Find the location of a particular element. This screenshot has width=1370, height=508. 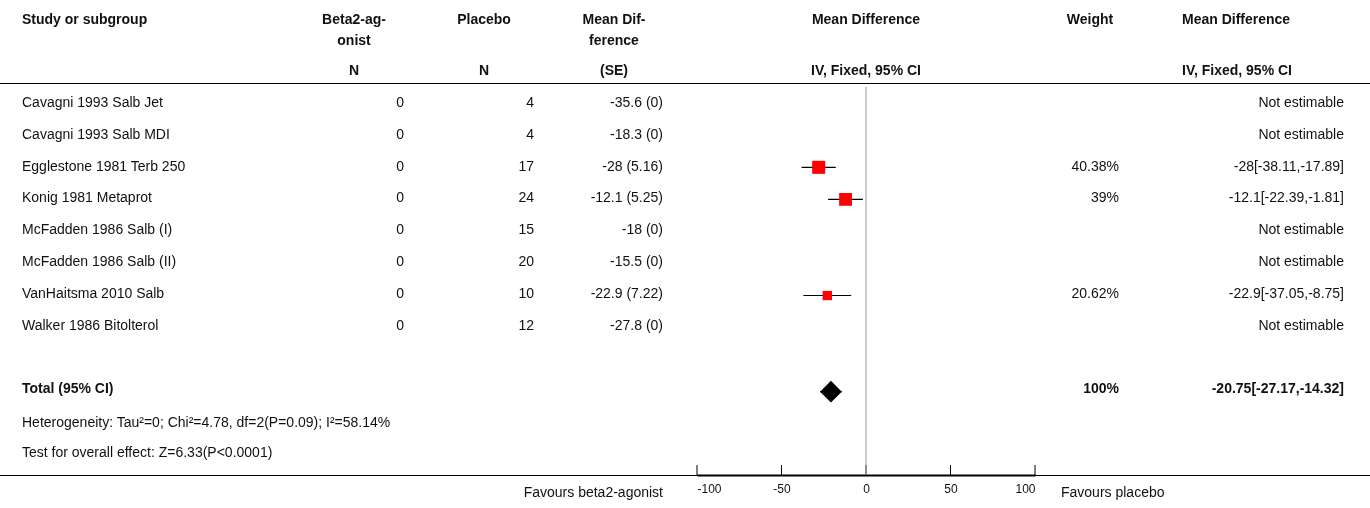

text: 100% is located at coordinates (1101, 388).